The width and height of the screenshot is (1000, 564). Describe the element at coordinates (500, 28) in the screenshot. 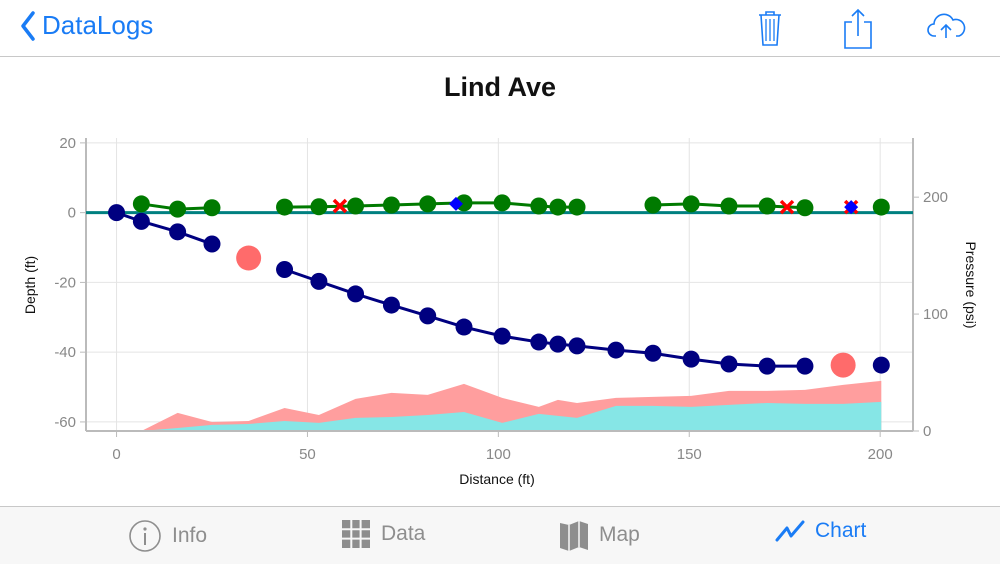

I see `navigation-bar: DataLogs` at that location.